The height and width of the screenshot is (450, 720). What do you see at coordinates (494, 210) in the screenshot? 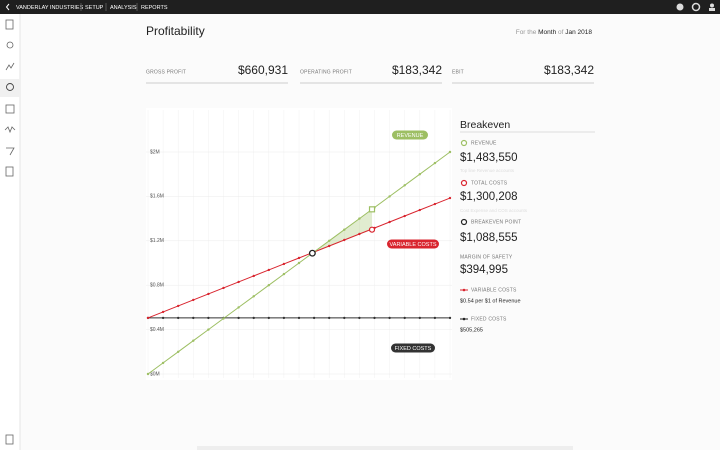
I see `panel-note: Cost Expense and COS accounts` at bounding box center [494, 210].